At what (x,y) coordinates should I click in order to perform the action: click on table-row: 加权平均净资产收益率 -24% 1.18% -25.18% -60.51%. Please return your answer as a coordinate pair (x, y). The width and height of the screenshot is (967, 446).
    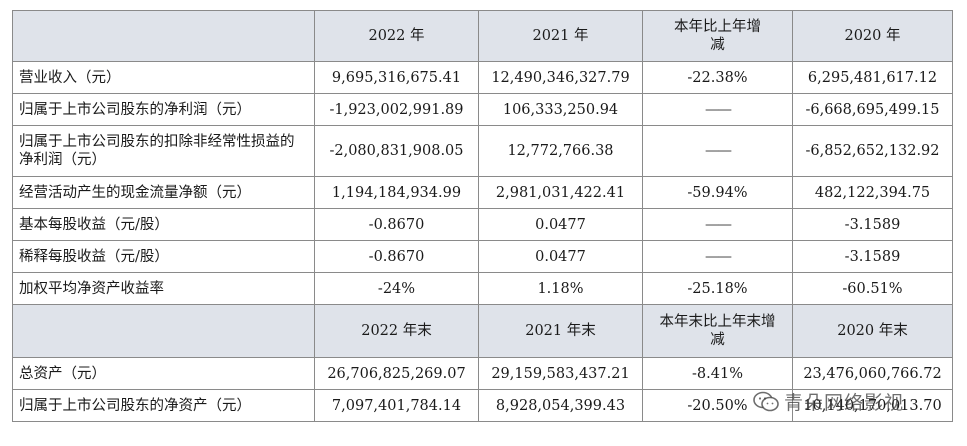
    Looking at the image, I should click on (482, 288).